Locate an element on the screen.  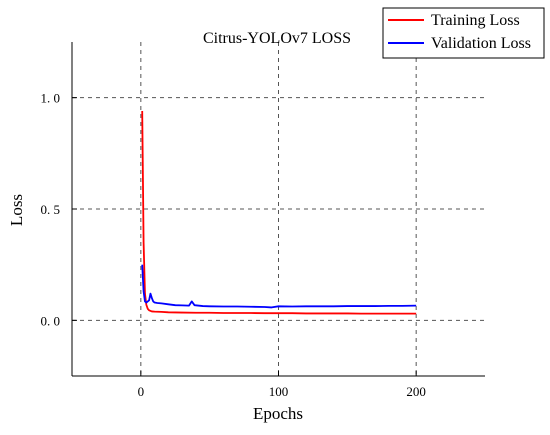
y-axis-label: Loss is located at coordinates (16, 210).